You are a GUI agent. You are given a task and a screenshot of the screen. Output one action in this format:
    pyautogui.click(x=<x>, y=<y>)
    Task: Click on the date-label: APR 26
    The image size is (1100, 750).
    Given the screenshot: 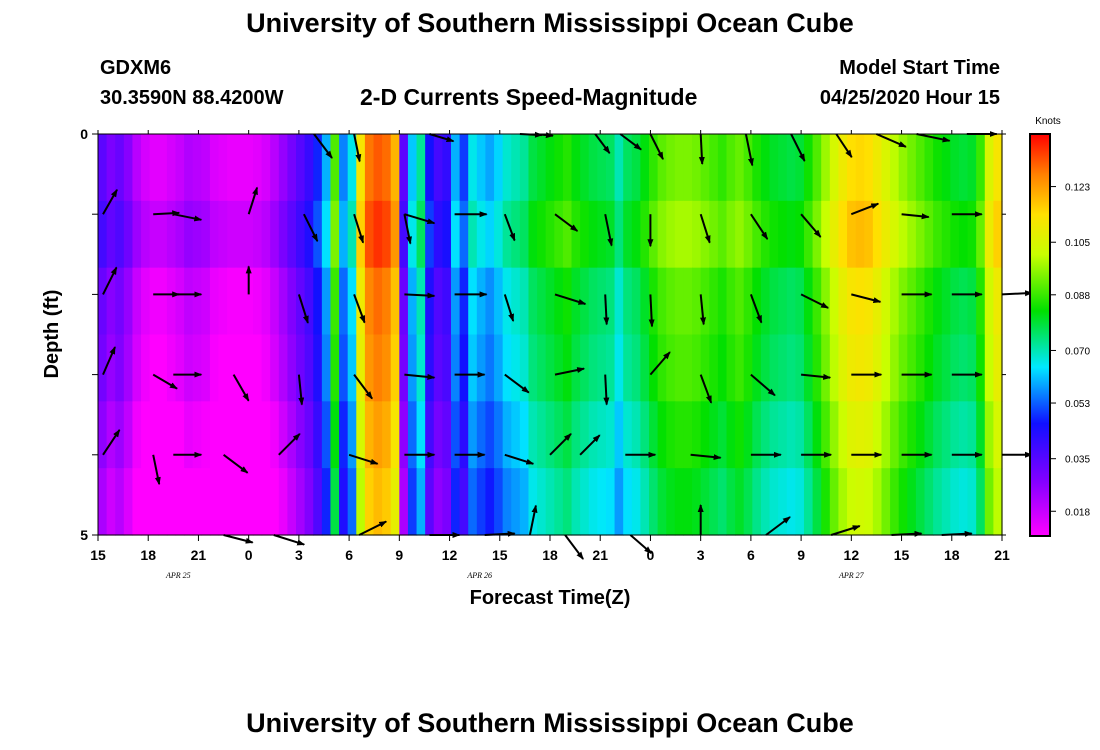 What is the action you would take?
    pyautogui.click(x=479, y=575)
    